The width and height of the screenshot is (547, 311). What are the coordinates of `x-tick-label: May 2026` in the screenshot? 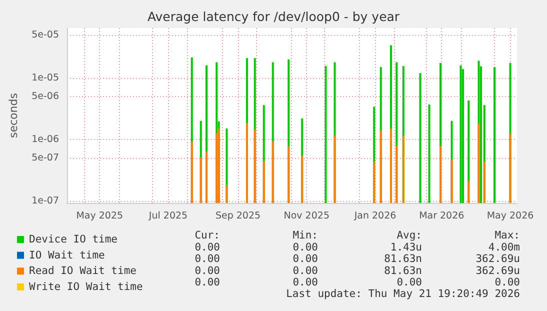 It's located at (510, 216).